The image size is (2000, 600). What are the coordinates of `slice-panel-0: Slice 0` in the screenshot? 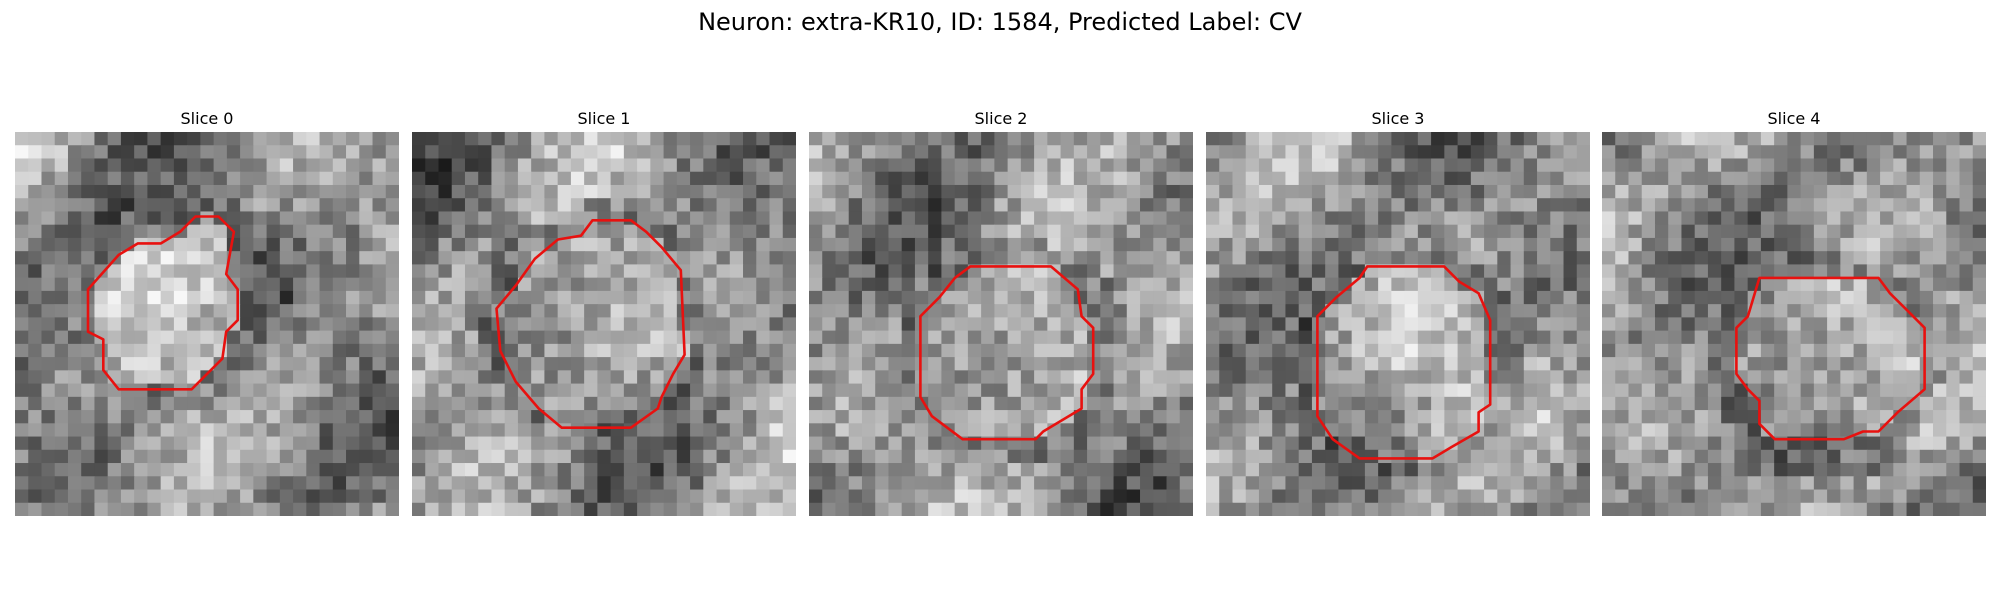 It's located at (207, 312).